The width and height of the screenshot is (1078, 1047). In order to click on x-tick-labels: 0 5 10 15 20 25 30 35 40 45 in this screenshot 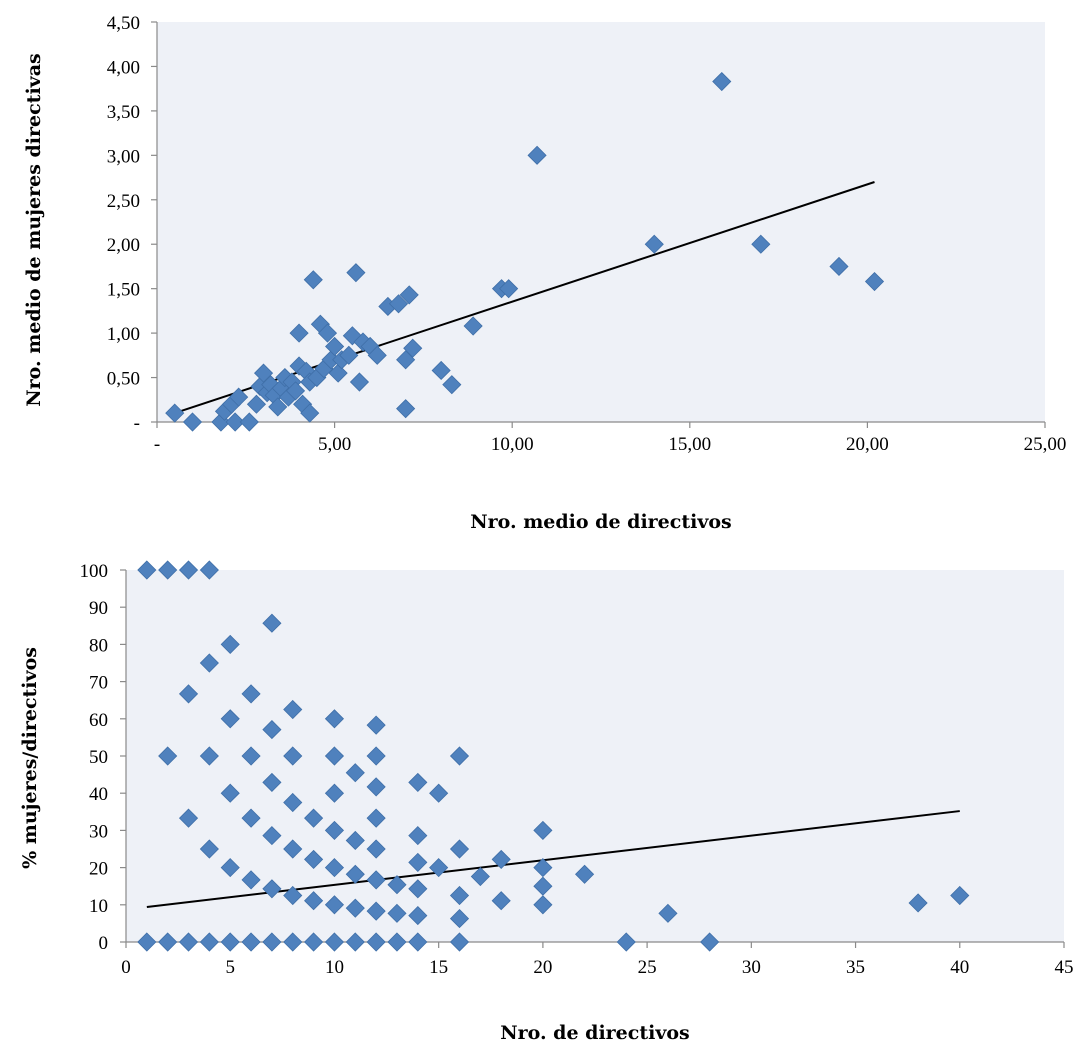, I will do `click(597, 967)`.